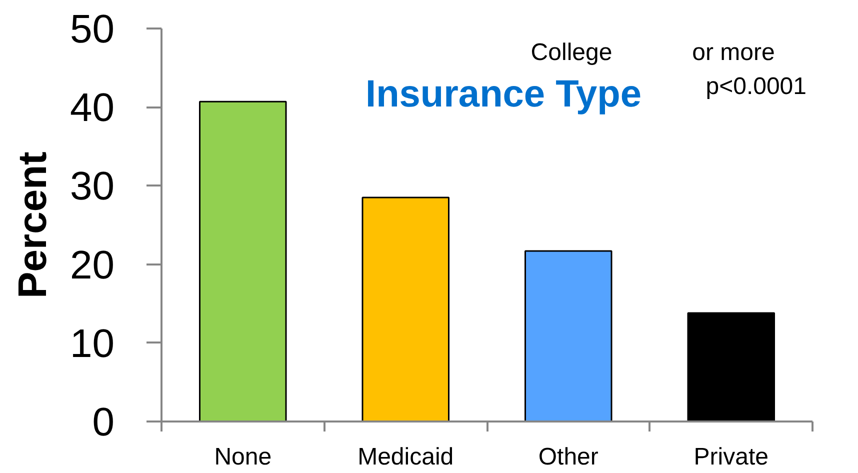 The image size is (858, 473). Describe the element at coordinates (568, 457) in the screenshot. I see `x-tick-label: Other` at that location.